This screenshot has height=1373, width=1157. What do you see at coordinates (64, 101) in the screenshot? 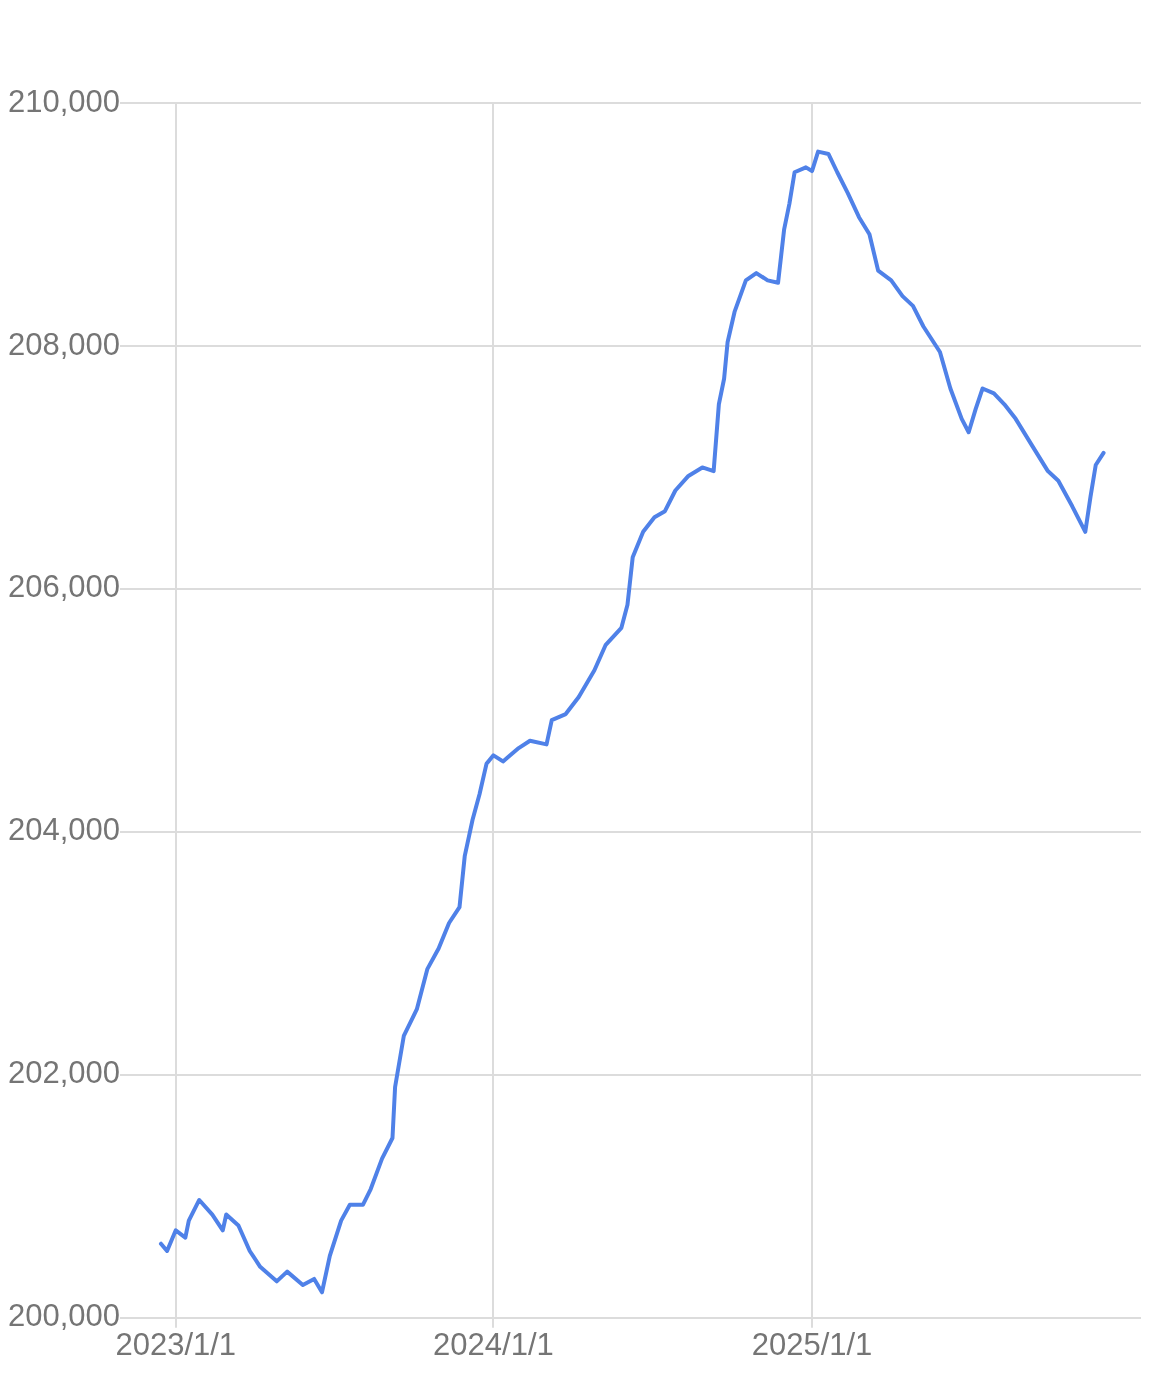
I see `y-tick-label: 210,000` at bounding box center [64, 101].